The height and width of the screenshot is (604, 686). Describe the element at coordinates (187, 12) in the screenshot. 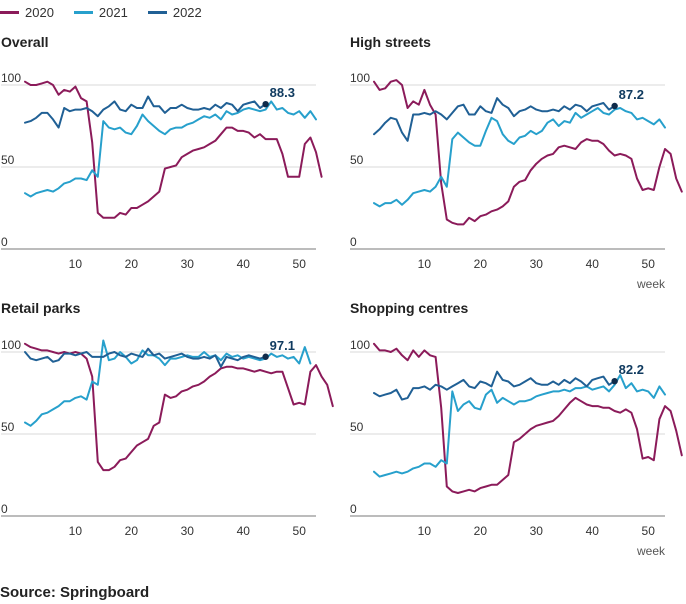

I see `legend-label-2022: 2022` at that location.